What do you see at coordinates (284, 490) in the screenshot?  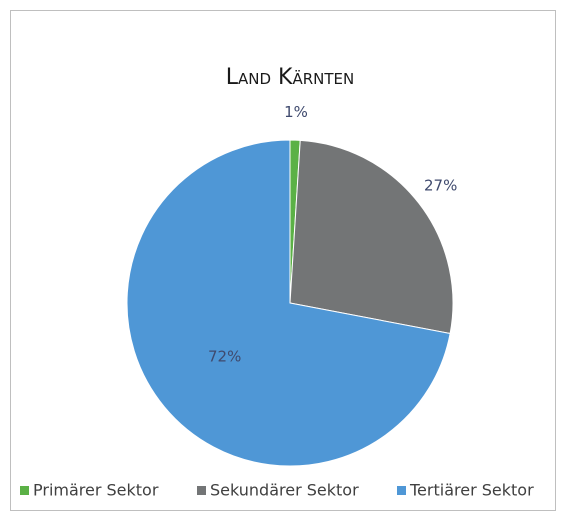 I see `legend-label: Sekundärer Sektor` at bounding box center [284, 490].